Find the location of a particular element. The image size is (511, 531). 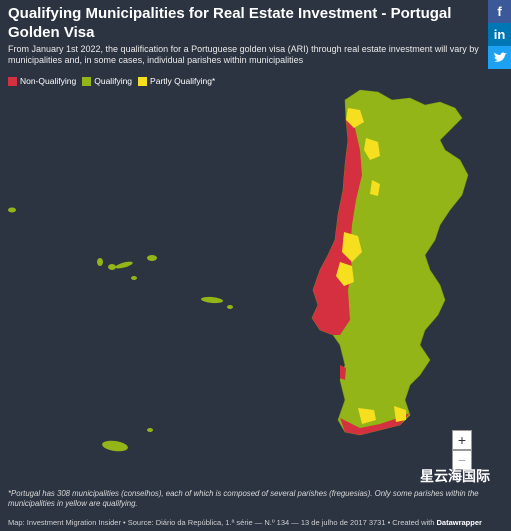

legend-label: Non-Qualifying is located at coordinates (48, 81).